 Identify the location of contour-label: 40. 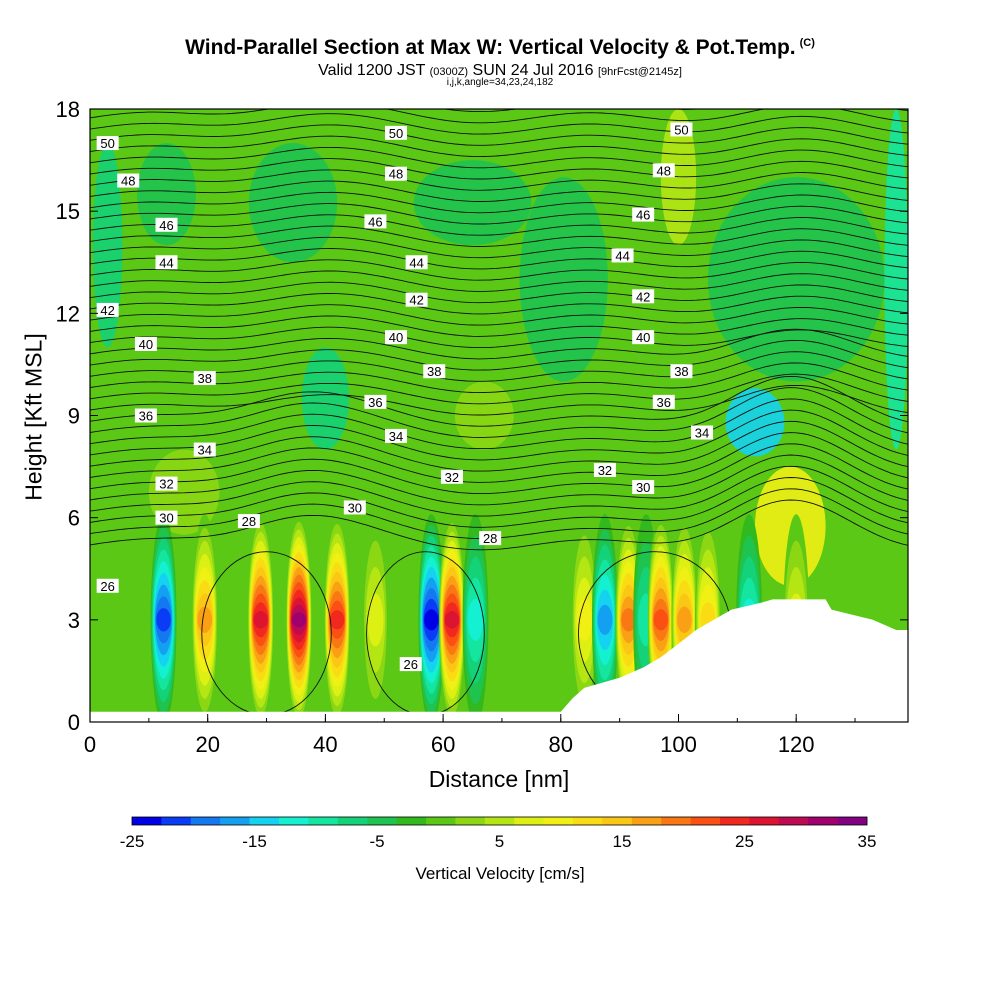
(396, 337).